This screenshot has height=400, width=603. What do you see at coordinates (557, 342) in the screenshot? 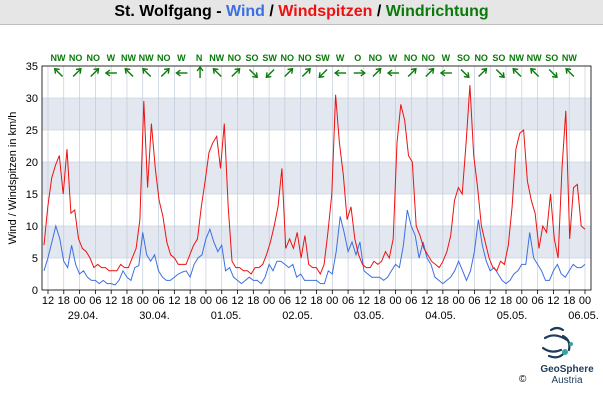
I see `geosphere-logo-icon` at bounding box center [557, 342].